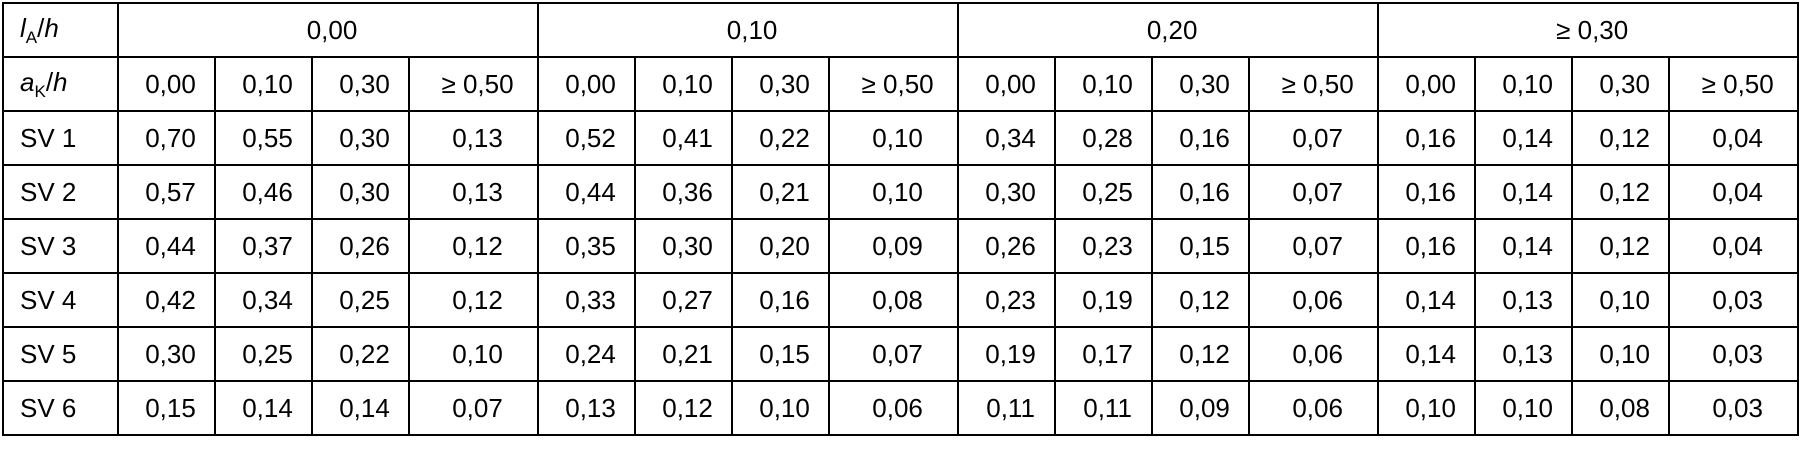 The image size is (1805, 451). Describe the element at coordinates (1007, 138) in the screenshot. I see `table-cell: 0,34` at that location.